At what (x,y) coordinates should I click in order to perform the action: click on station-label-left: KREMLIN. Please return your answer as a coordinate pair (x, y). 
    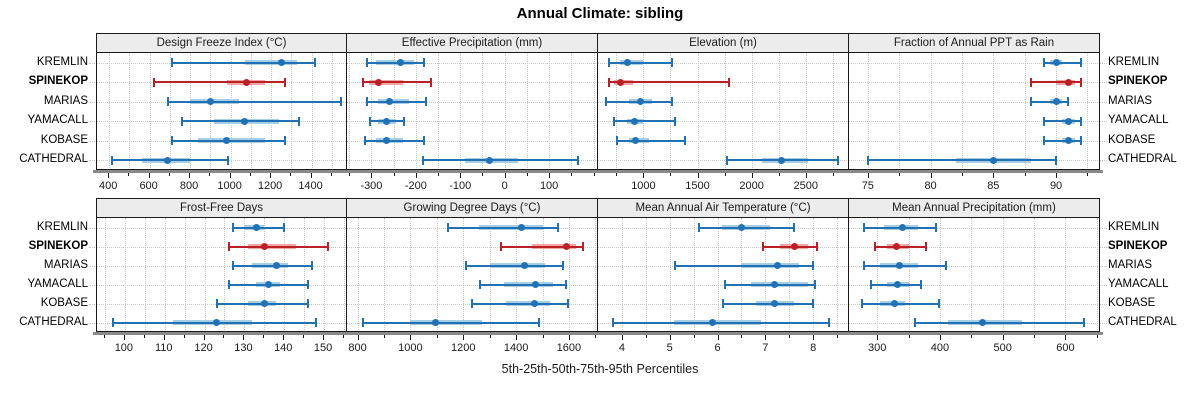
    Looking at the image, I should click on (62, 61).